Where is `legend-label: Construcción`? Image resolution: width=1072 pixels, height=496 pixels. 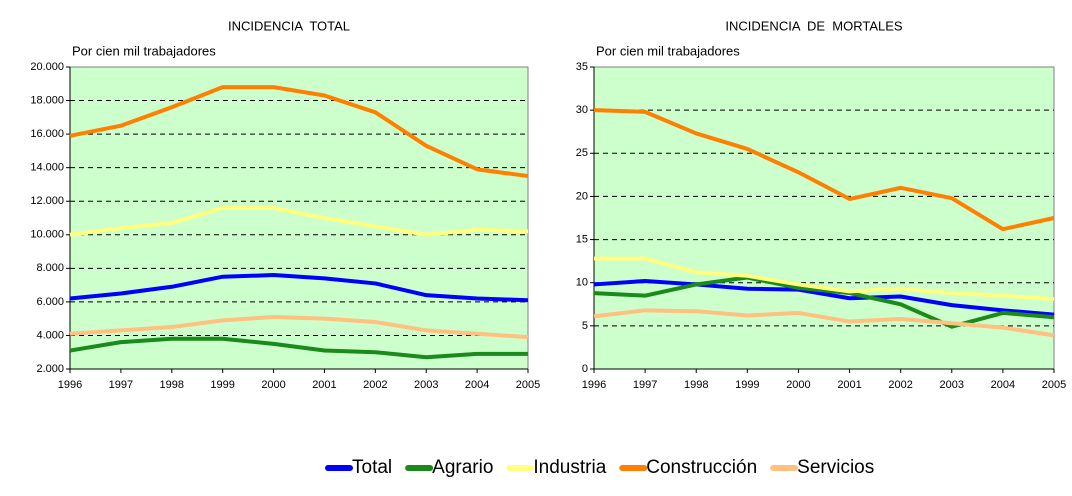
legend-label: Construcción is located at coordinates (701, 467).